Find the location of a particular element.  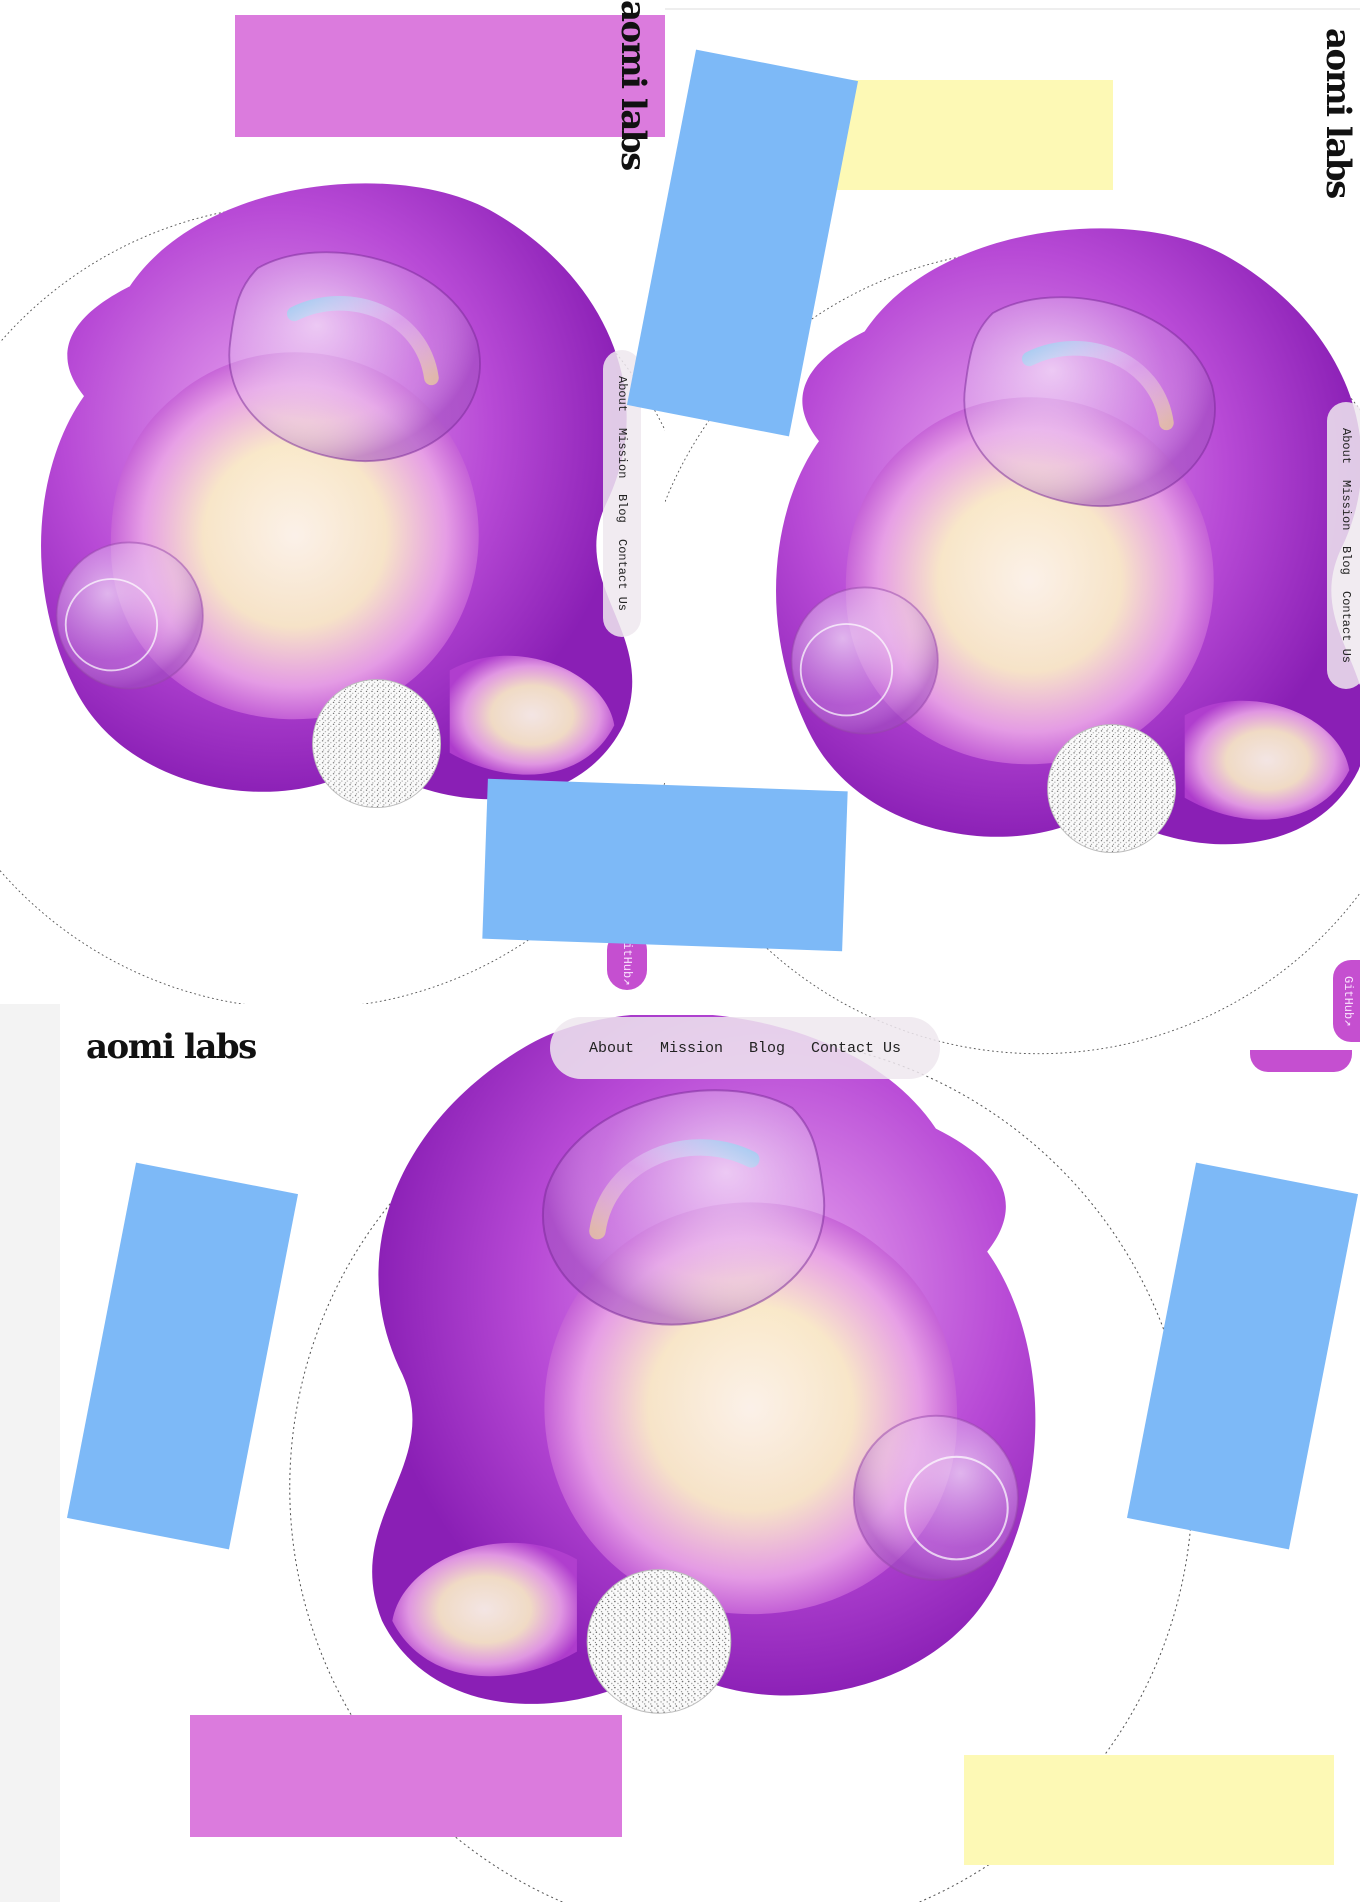

blue-block-right is located at coordinates (1242, 1356).